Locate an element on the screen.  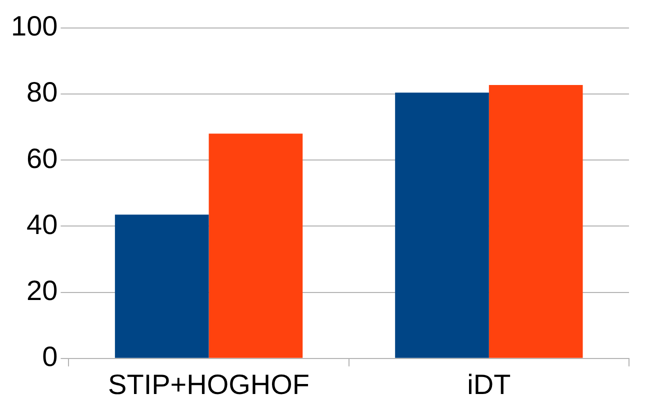
y-tick-label: 80 is located at coordinates (42, 92).